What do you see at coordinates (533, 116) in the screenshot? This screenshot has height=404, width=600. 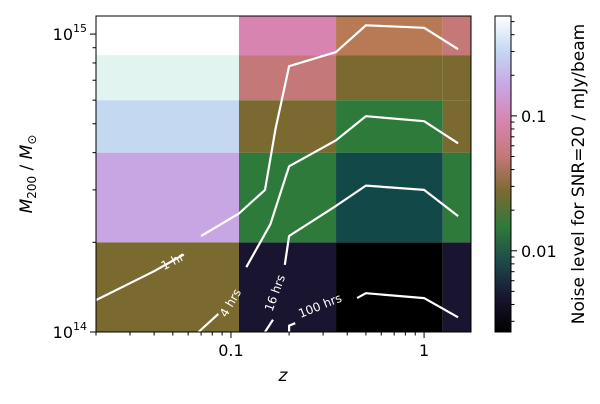 I see `colorbar-tick-label: 0.1` at bounding box center [533, 116].